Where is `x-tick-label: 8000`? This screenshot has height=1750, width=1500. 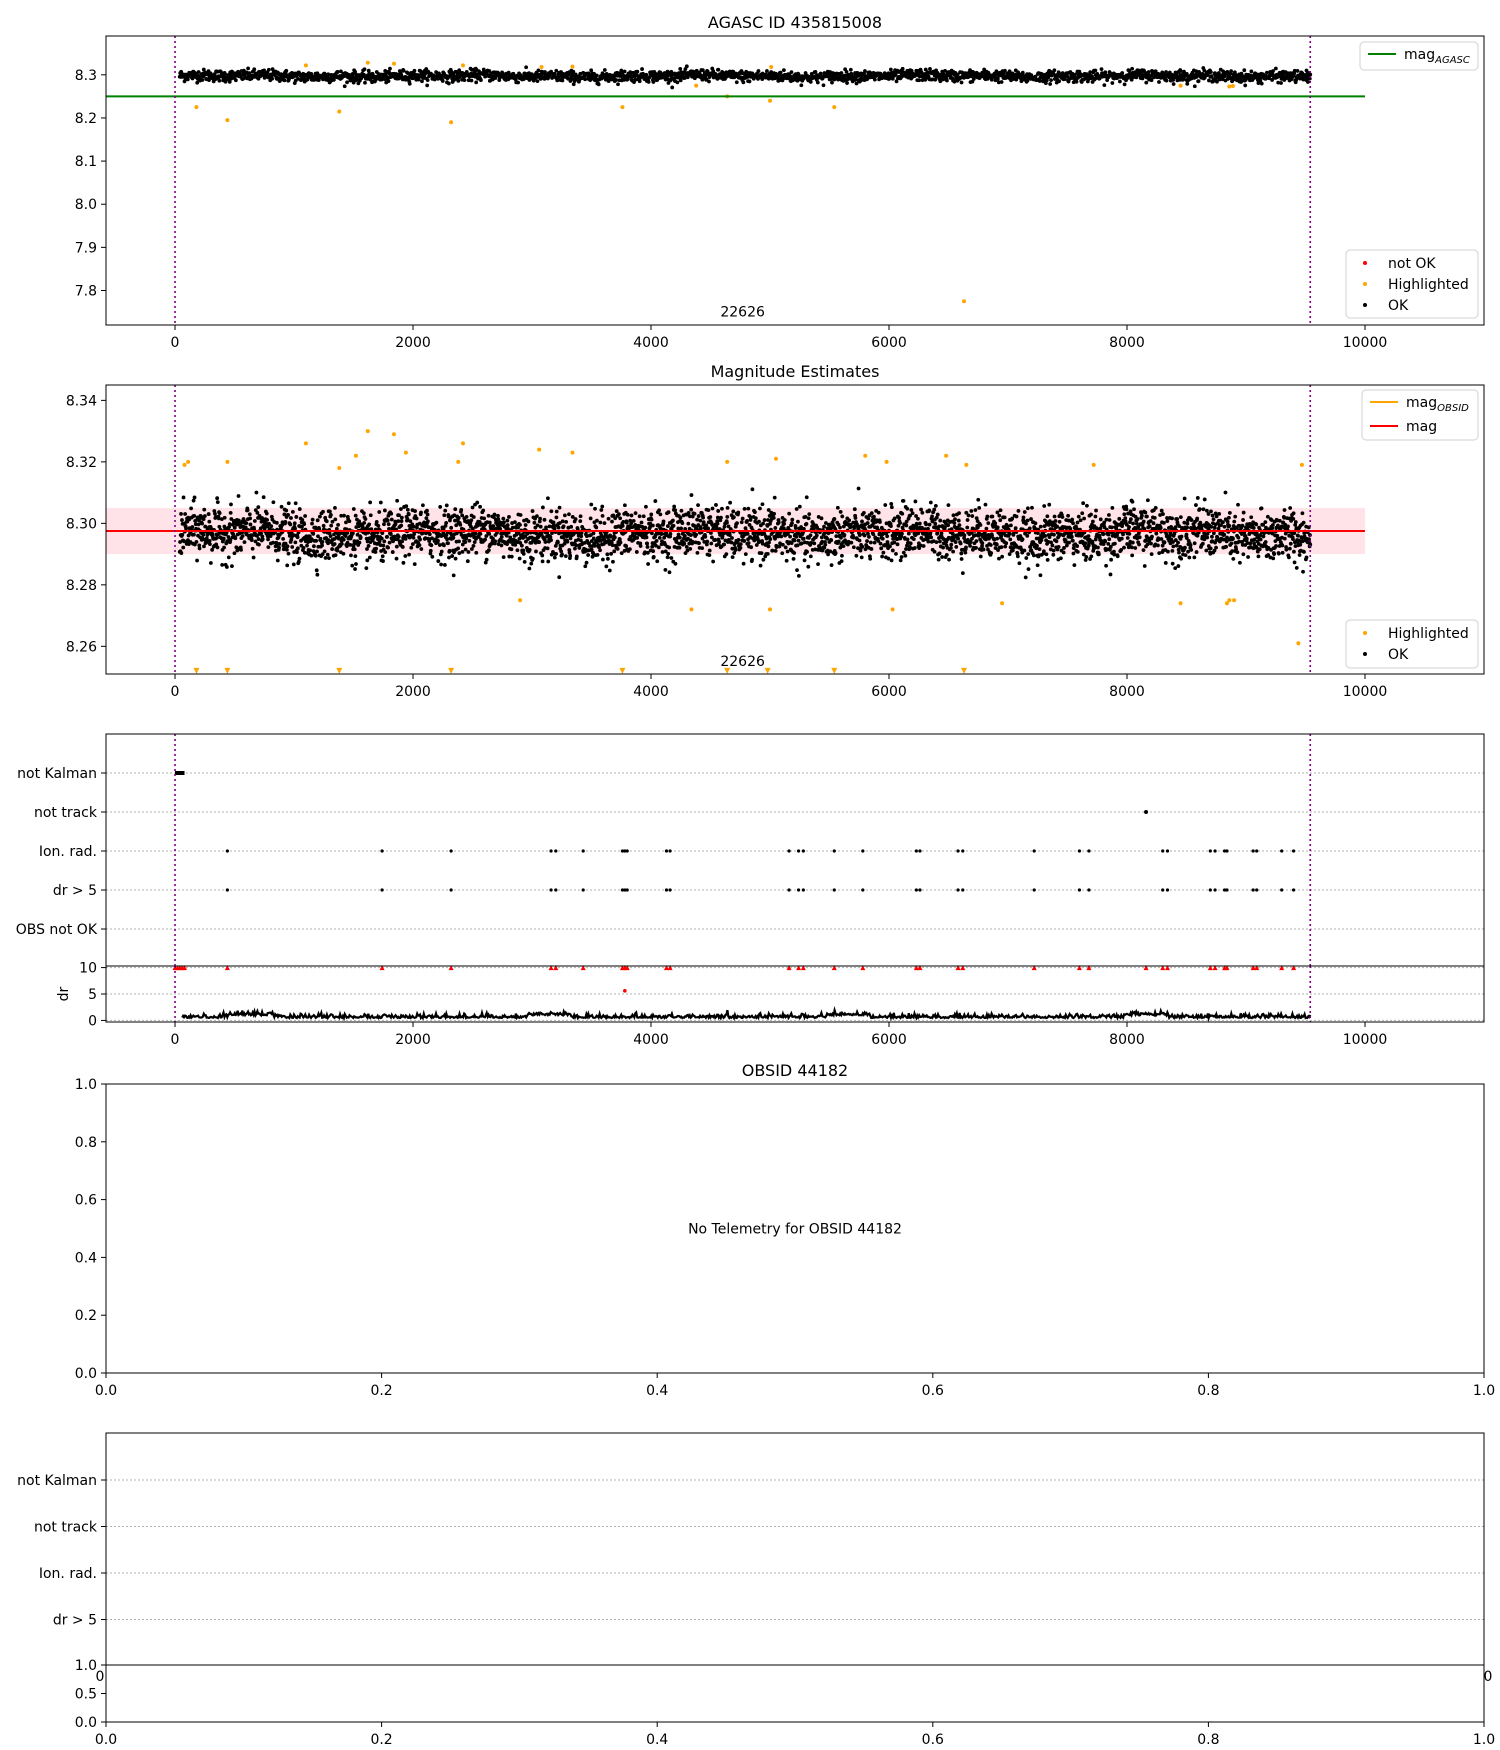
x-tick-label: 8000 is located at coordinates (1127, 343).